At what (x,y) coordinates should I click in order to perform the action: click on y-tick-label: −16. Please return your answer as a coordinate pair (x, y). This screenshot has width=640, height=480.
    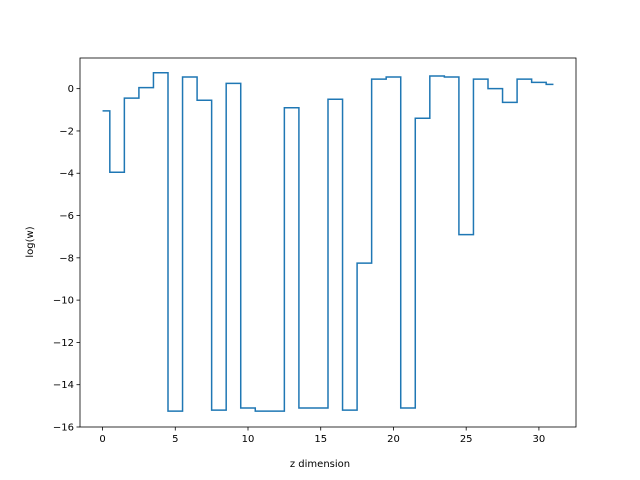
    Looking at the image, I should click on (63, 428).